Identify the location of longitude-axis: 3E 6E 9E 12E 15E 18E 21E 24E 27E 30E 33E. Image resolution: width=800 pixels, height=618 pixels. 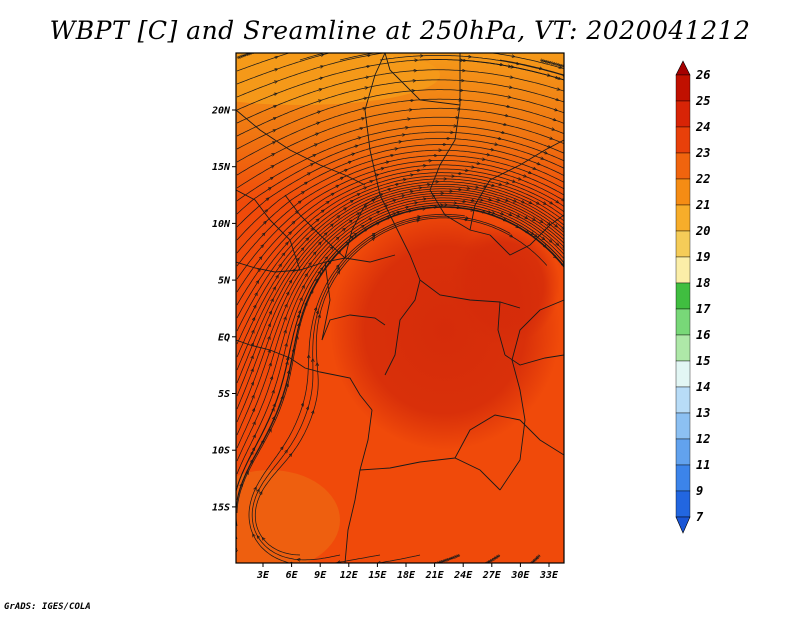
(407, 572).